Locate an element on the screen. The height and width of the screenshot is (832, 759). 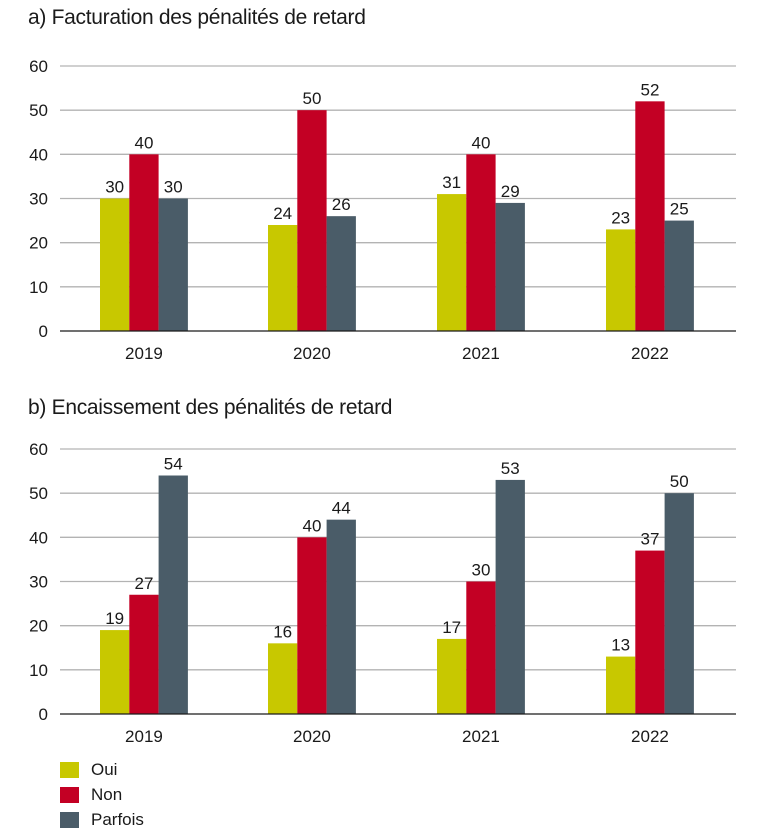
chart-a-title: a) Facturation des pénalités de retard is located at coordinates (197, 17).